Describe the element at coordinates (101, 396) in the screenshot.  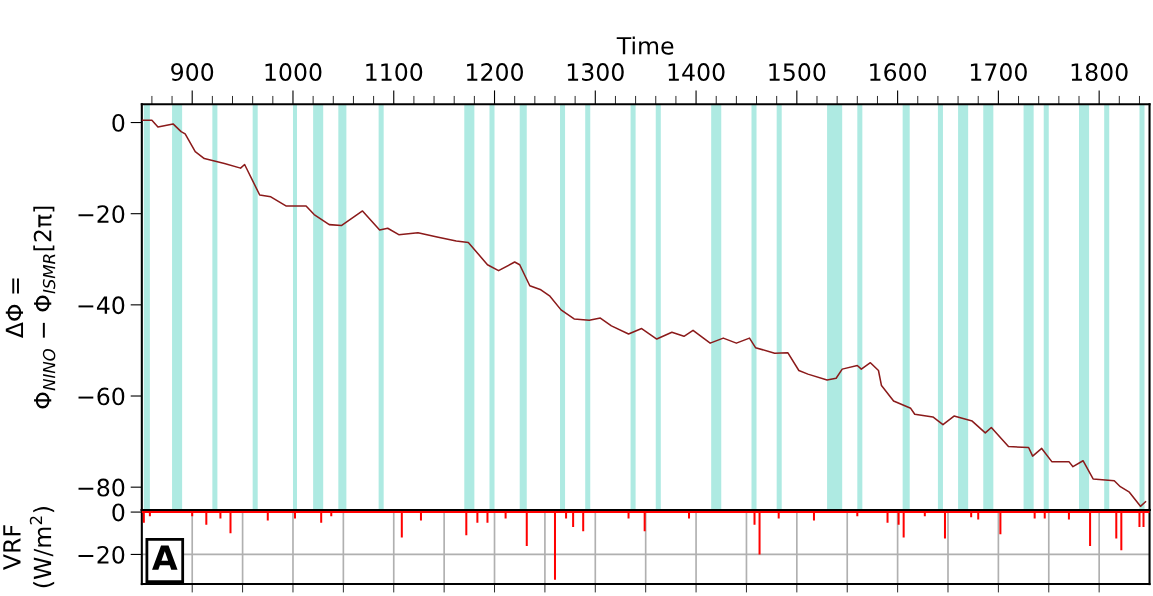
I see `y-tick-label: −60` at that location.